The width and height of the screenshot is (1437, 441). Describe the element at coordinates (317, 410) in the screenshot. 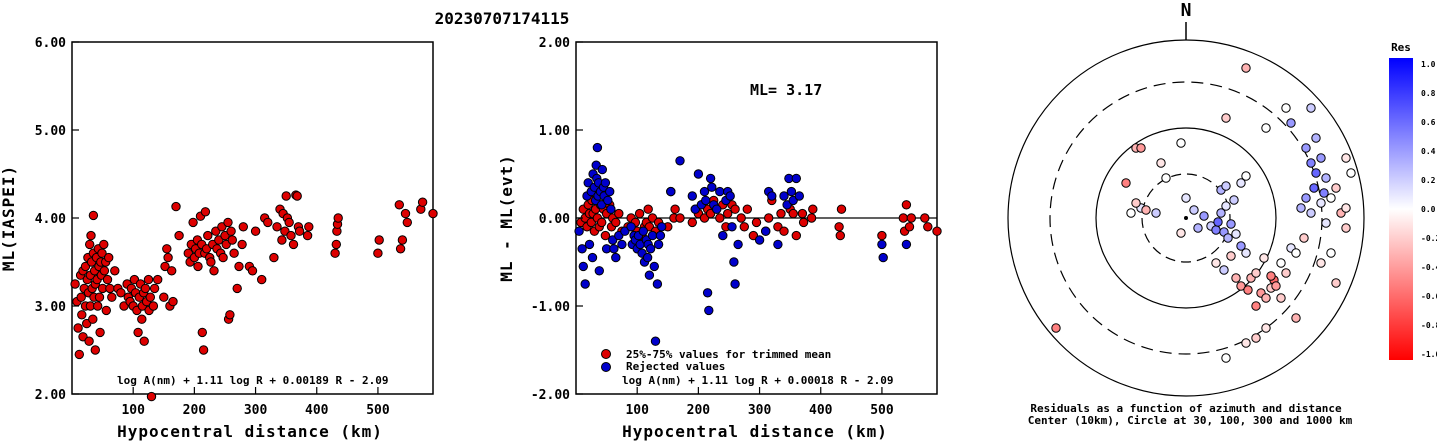

I see `left-x-tick-label: 400` at that location.